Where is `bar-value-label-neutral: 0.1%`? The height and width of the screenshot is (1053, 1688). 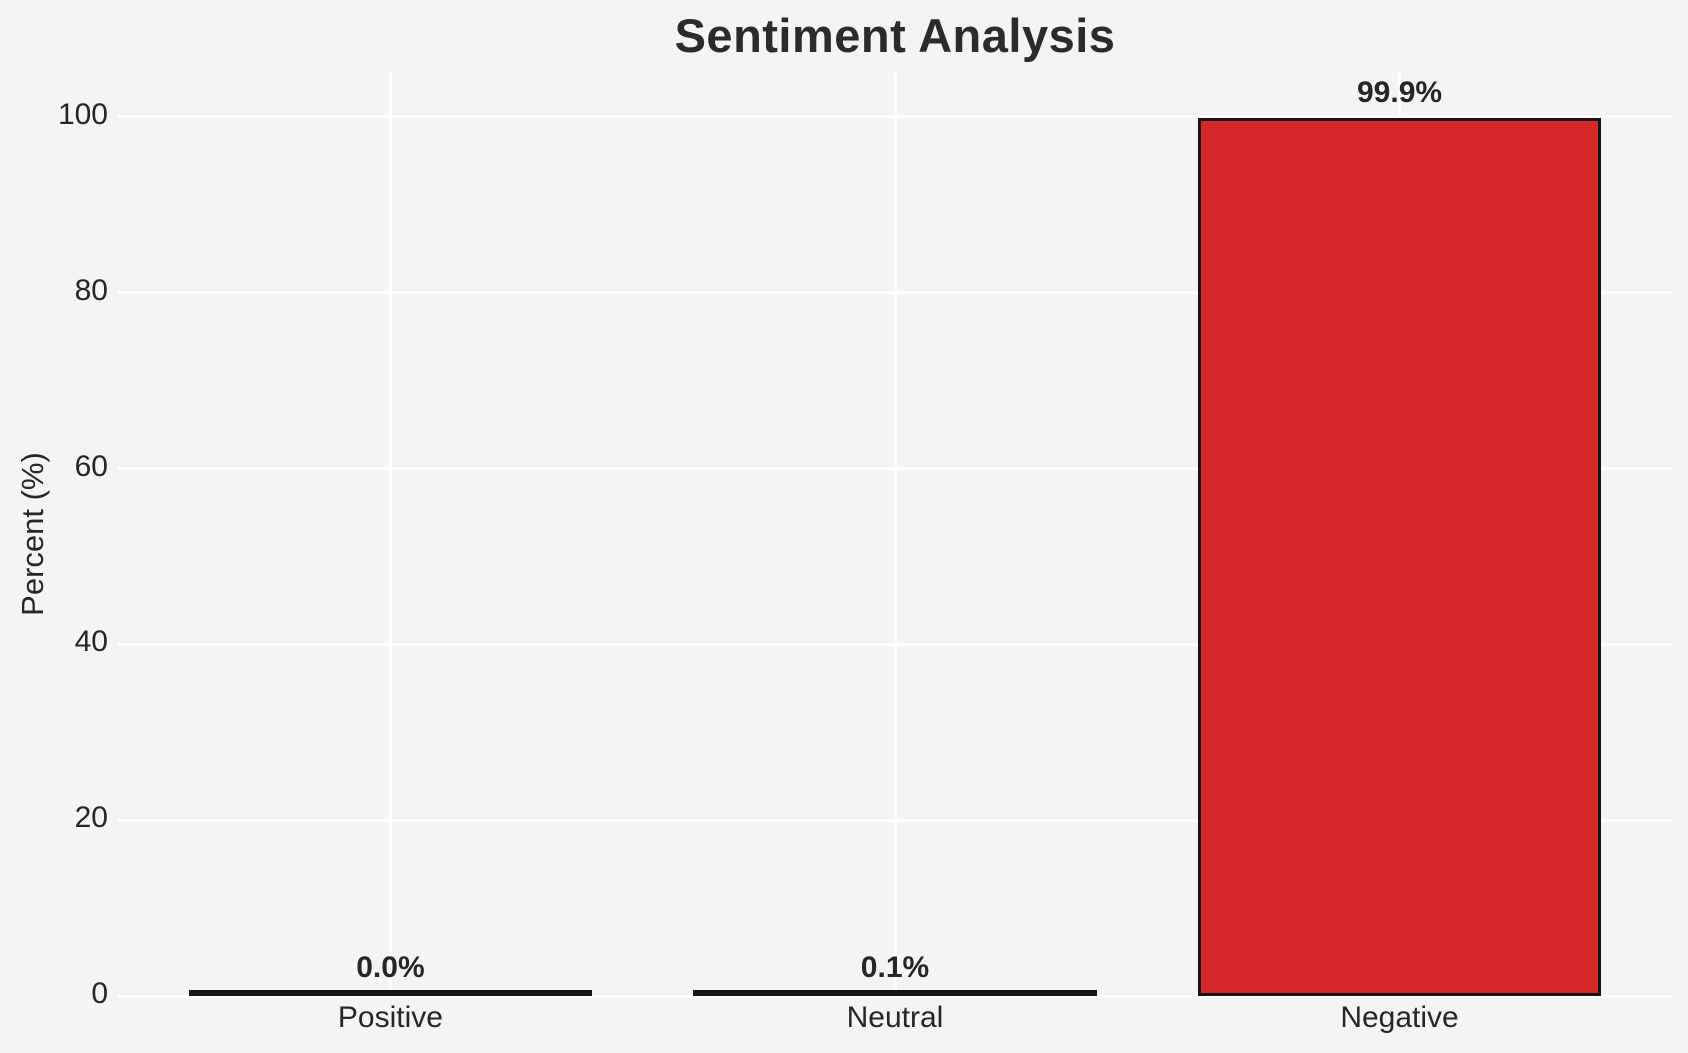
bar-value-label-neutral: 0.1% is located at coordinates (895, 967).